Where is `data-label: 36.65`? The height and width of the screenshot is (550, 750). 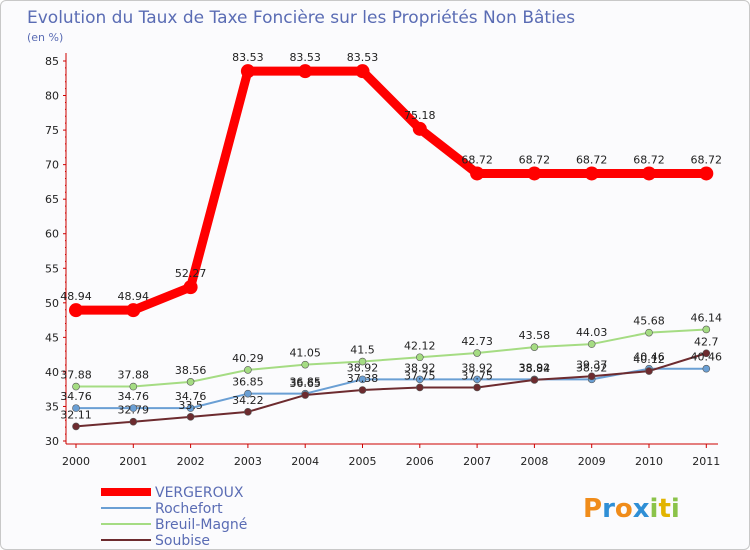
data-label: 36.65 is located at coordinates (305, 383).